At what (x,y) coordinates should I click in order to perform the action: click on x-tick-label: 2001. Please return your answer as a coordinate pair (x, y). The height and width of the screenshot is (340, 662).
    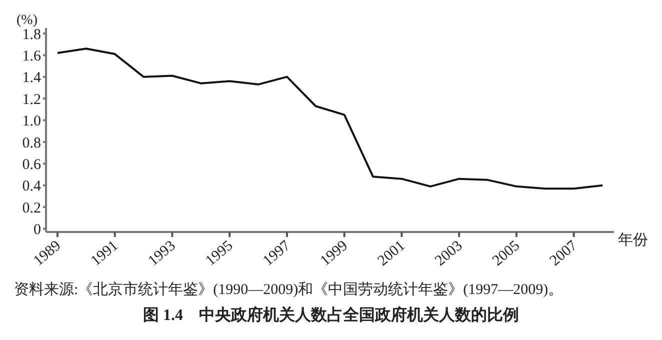
    Looking at the image, I should click on (391, 254).